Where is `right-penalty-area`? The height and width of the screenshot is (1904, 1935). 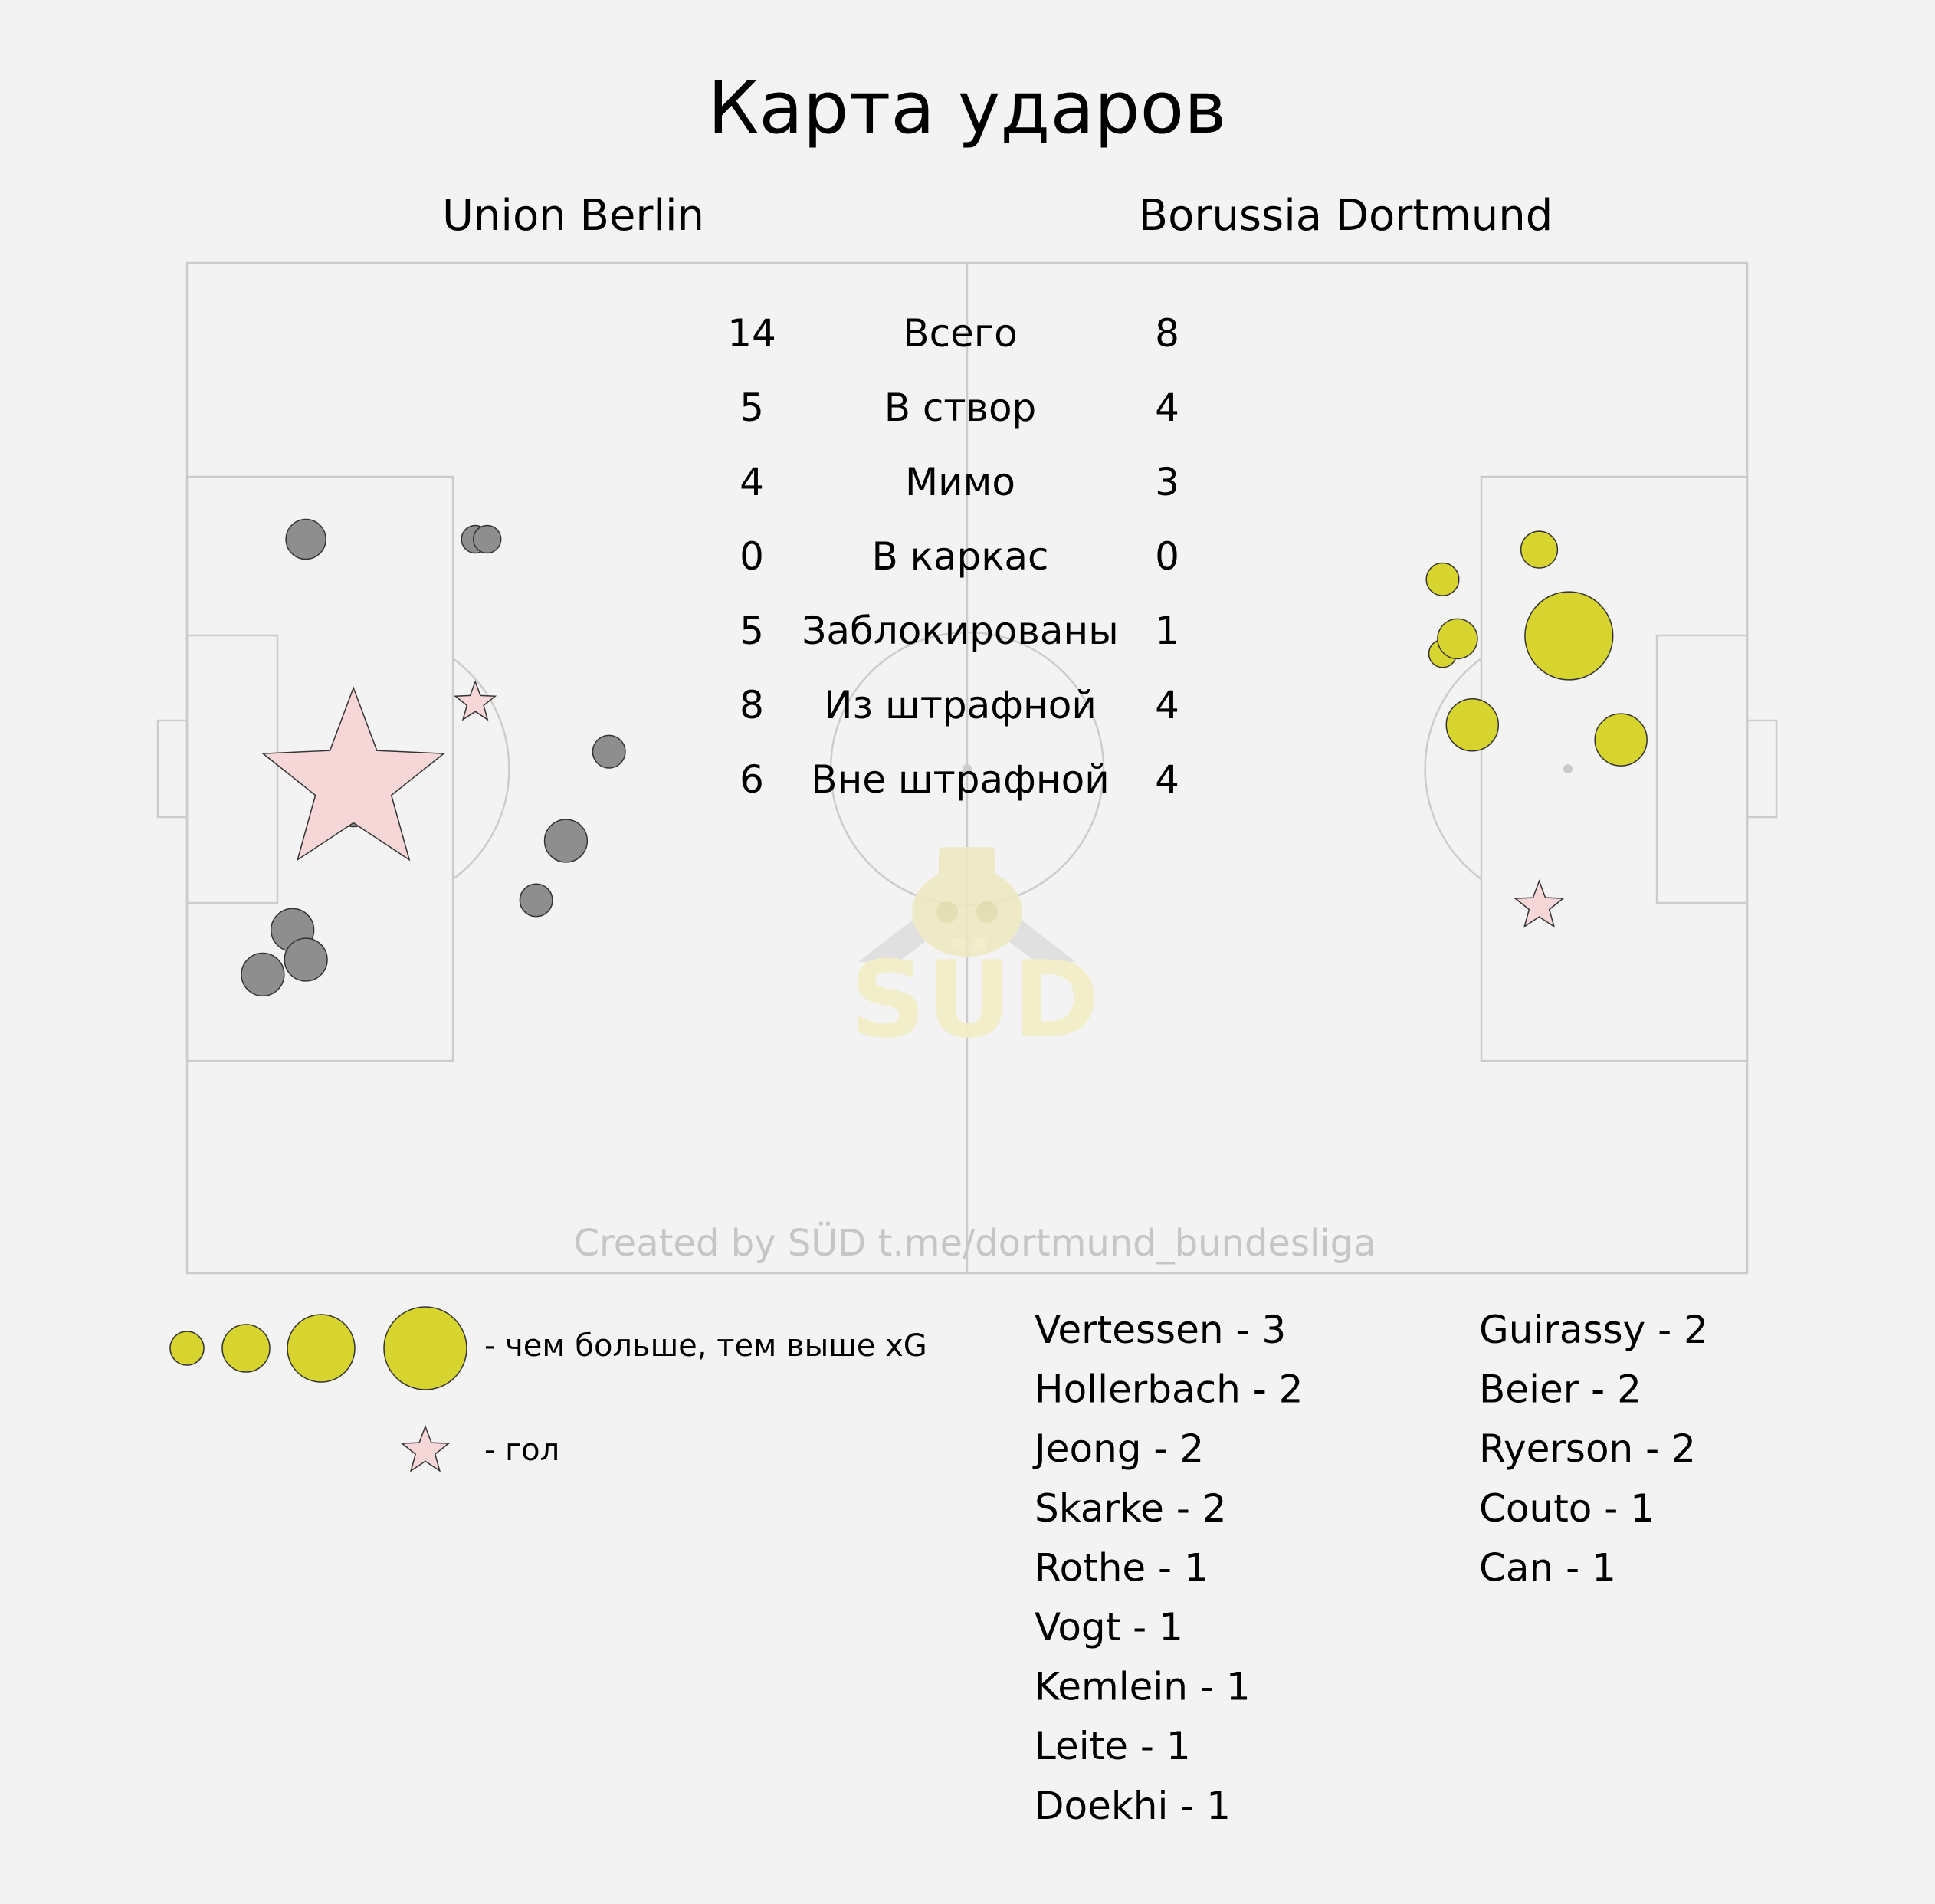
right-penalty-area is located at coordinates (1614, 768).